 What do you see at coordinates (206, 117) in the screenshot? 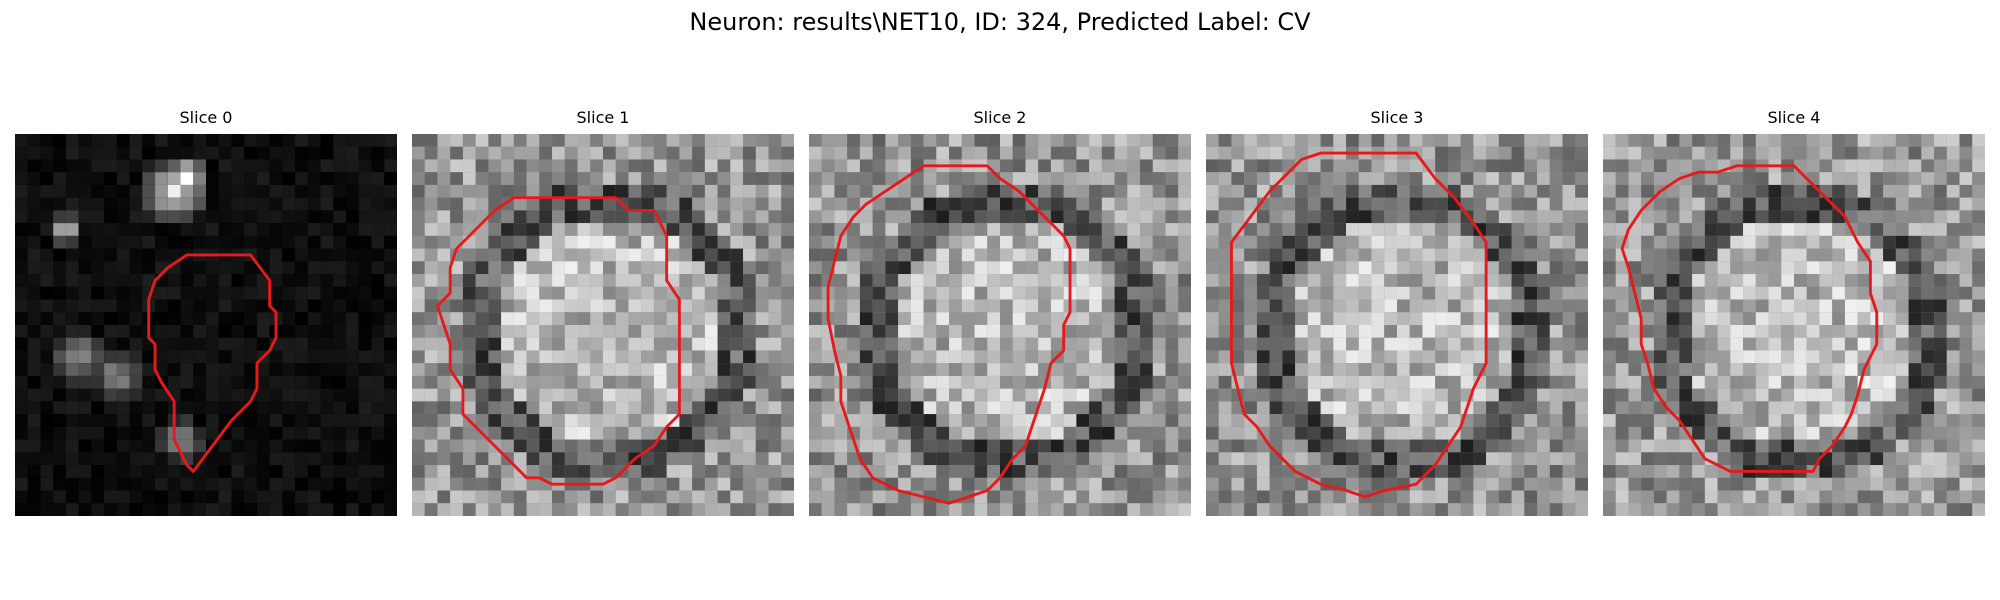
I see `slice-title: Slice 0` at bounding box center [206, 117].